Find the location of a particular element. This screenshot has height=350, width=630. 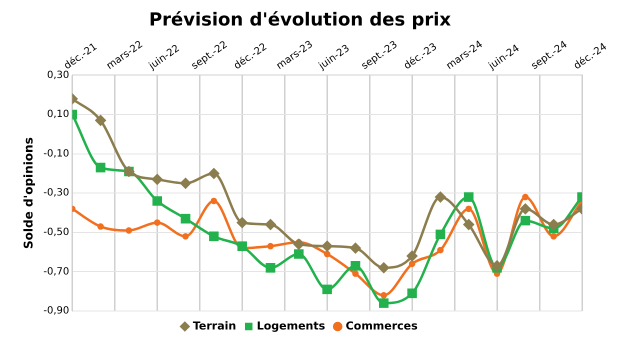

chart-title: Prévision d'évolution des prix is located at coordinates (300, 19).